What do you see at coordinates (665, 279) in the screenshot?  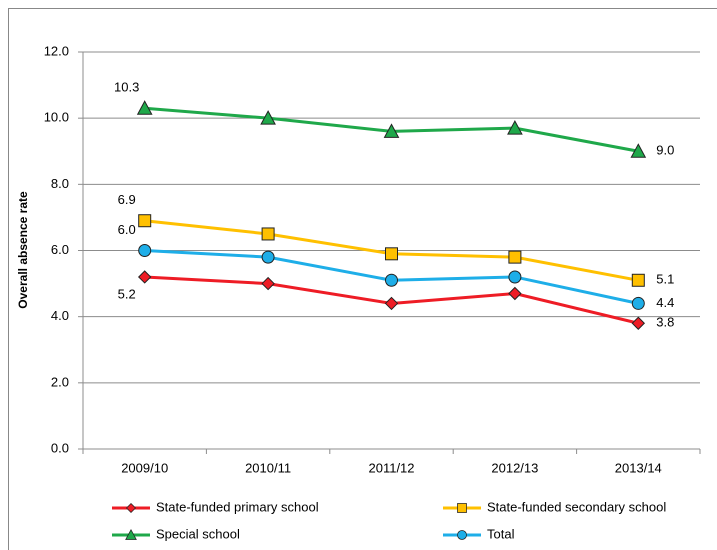 I see `data-label: 5.1` at bounding box center [665, 279].